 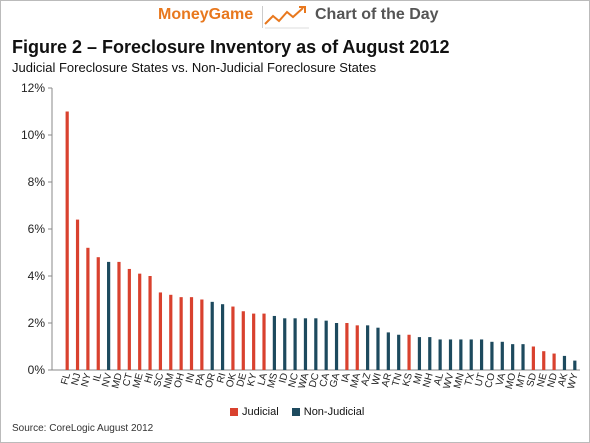 What do you see at coordinates (252, 380) in the screenshot?
I see `x-tick-label-ky: KY` at bounding box center [252, 380].